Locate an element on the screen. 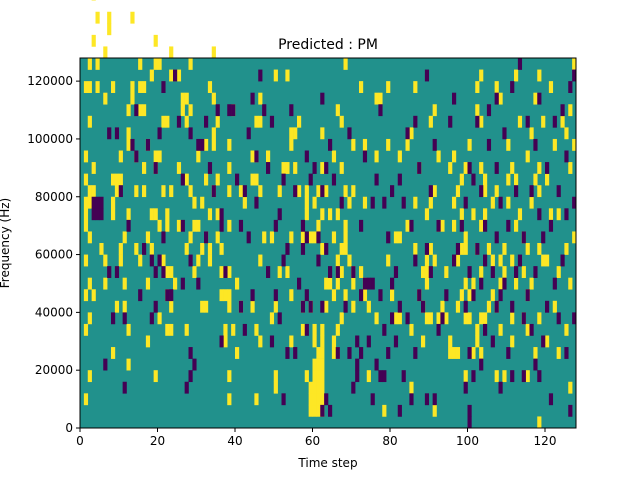 Image resolution: width=640 pixels, height=480 pixels. chart-title: Predicted : PM is located at coordinates (328, 45).